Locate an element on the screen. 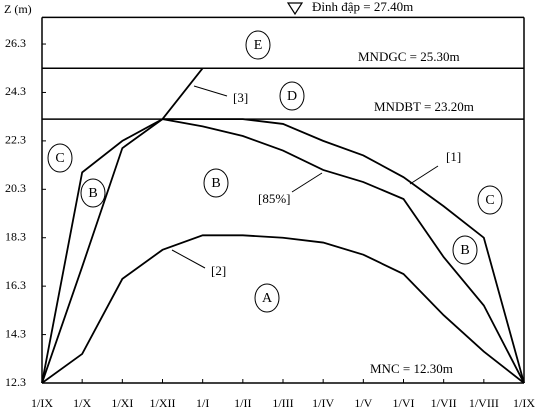 The height and width of the screenshot is (412, 538). level-label: MNDGC = 25.30m is located at coordinates (409, 56).